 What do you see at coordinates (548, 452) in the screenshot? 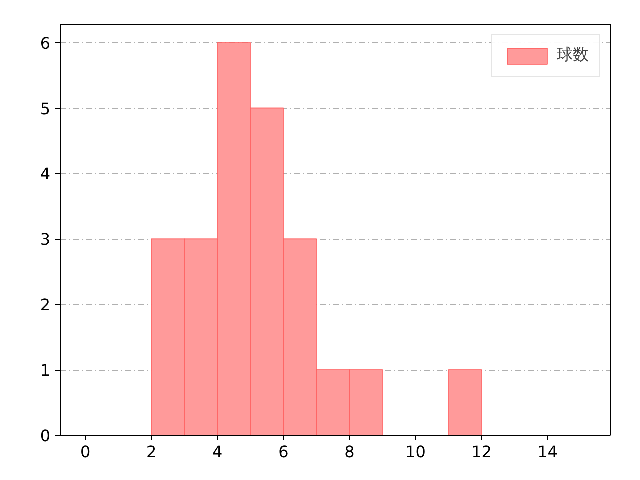
I see `x-tick-label: 14` at bounding box center [548, 452].